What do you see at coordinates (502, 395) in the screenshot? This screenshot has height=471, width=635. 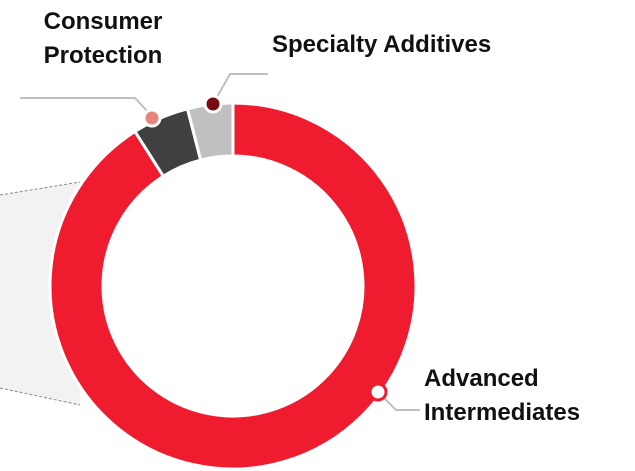 I see `segment-label: Advanced Intermediates` at bounding box center [502, 395].